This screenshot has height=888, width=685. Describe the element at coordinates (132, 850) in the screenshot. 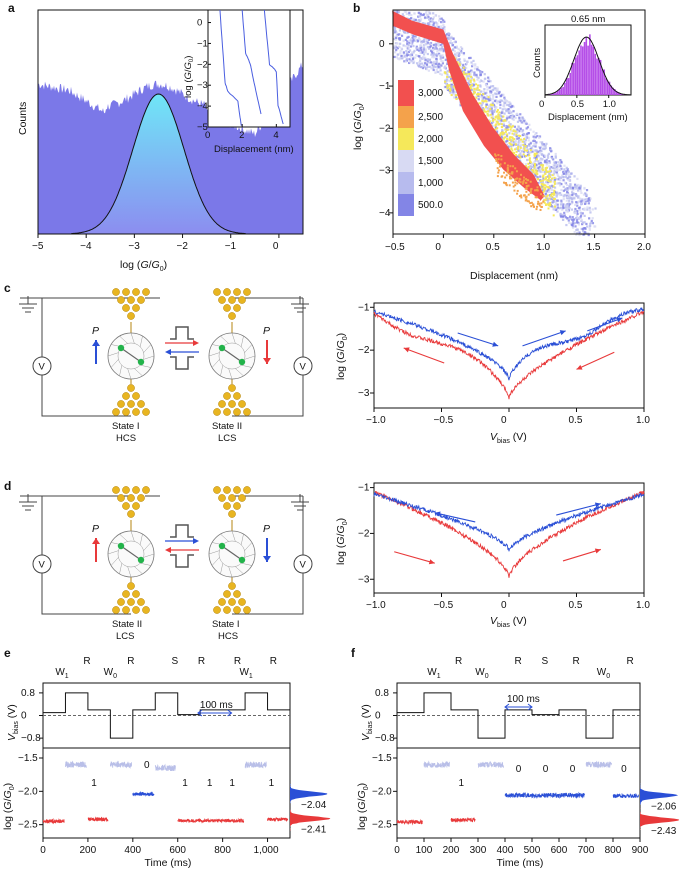

I see `e-xtick: 400` at that location.